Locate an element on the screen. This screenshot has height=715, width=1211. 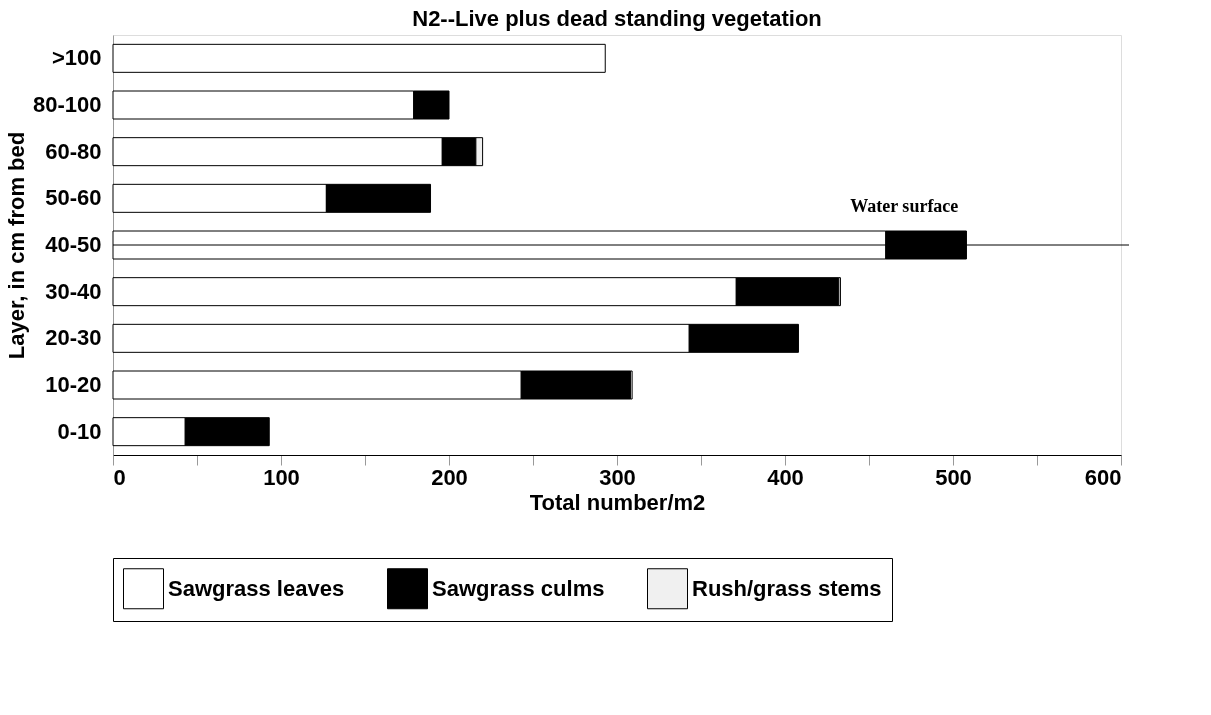
y-tick-label: 10-20 is located at coordinates (73, 384).